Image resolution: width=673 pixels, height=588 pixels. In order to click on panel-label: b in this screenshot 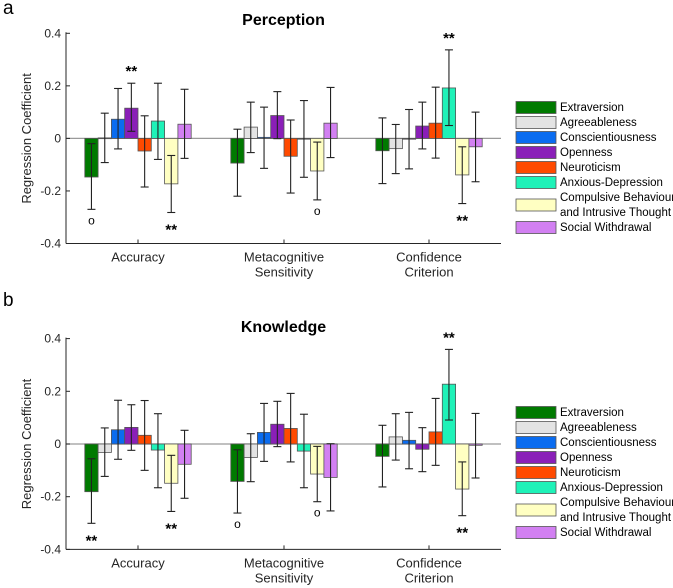, I will do `click(8, 300)`.